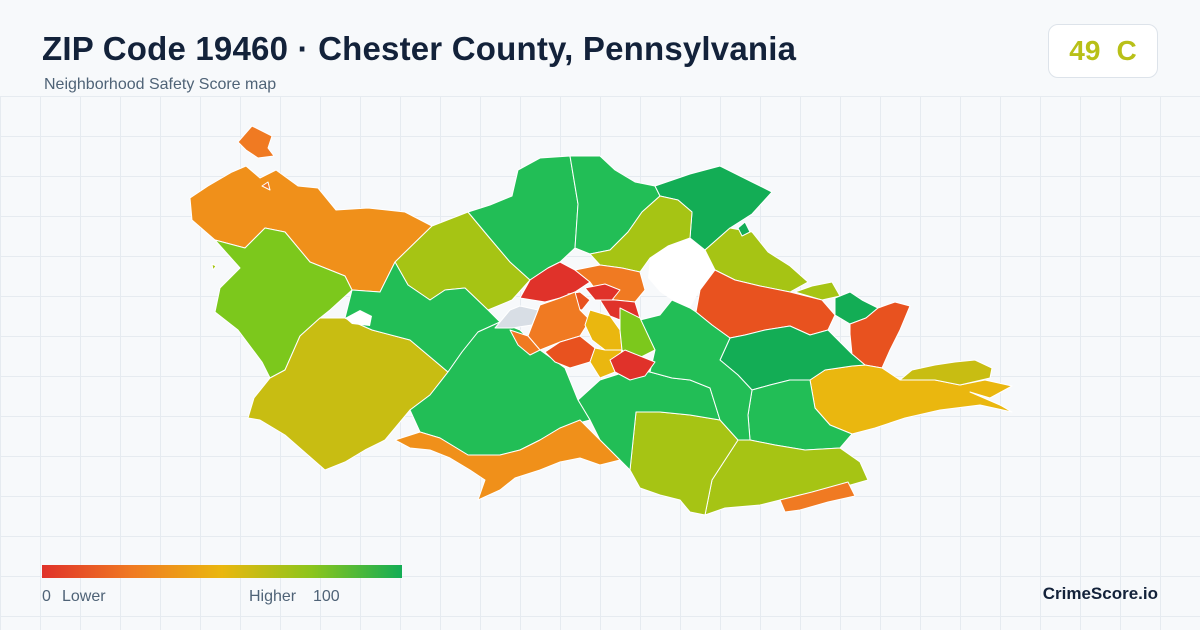 Image resolution: width=1200 pixels, height=630 pixels. I want to click on map-gap, so click(358, 318).